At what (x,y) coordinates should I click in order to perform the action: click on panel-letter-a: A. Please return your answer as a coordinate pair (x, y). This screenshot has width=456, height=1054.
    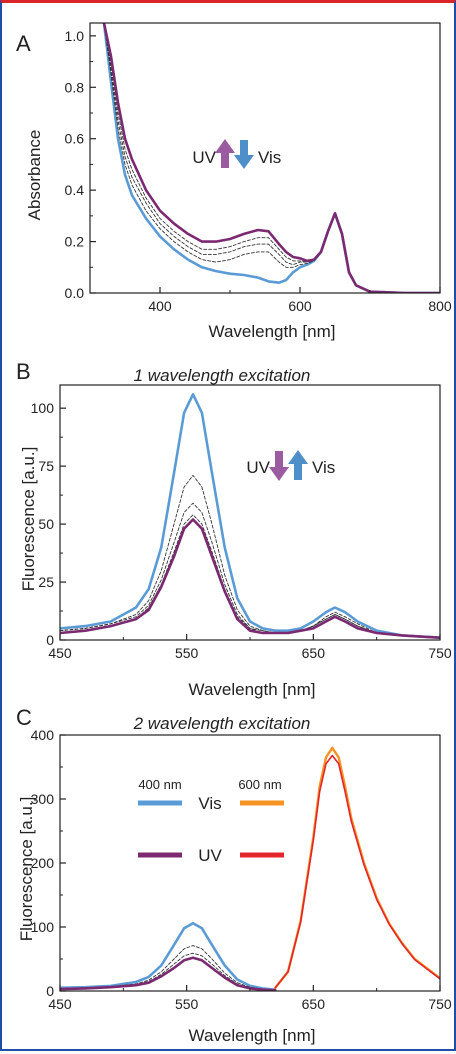
    Looking at the image, I should click on (23, 43).